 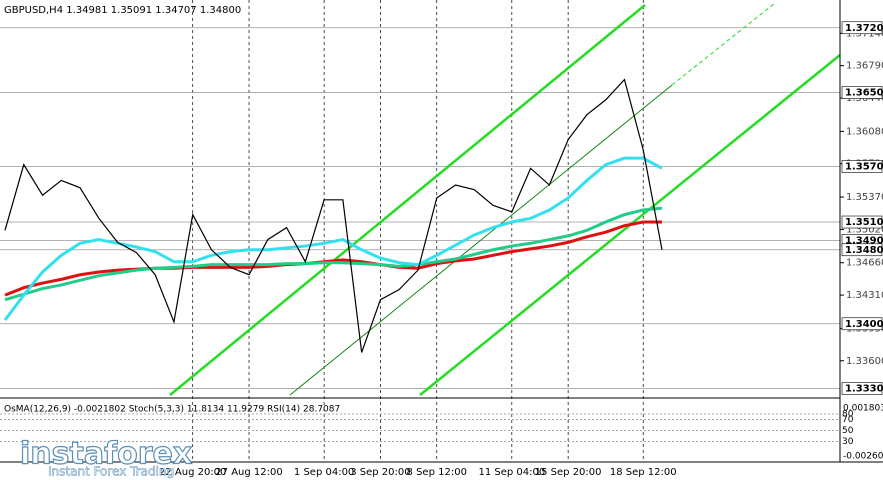 I want to click on level-label: 1.35100, so click(x=864, y=222).